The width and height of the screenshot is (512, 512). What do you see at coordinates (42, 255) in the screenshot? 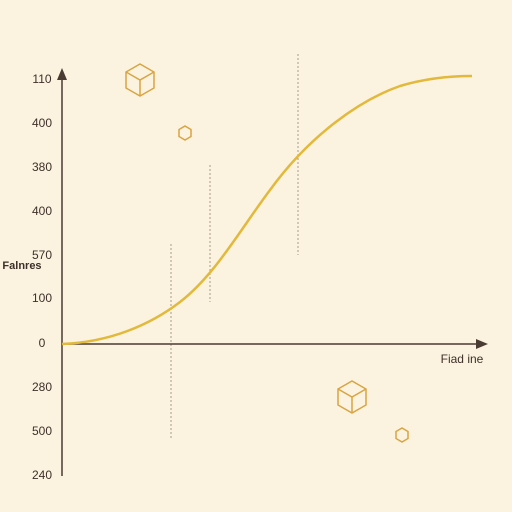
I see `y-tick-label: 570` at bounding box center [42, 255].